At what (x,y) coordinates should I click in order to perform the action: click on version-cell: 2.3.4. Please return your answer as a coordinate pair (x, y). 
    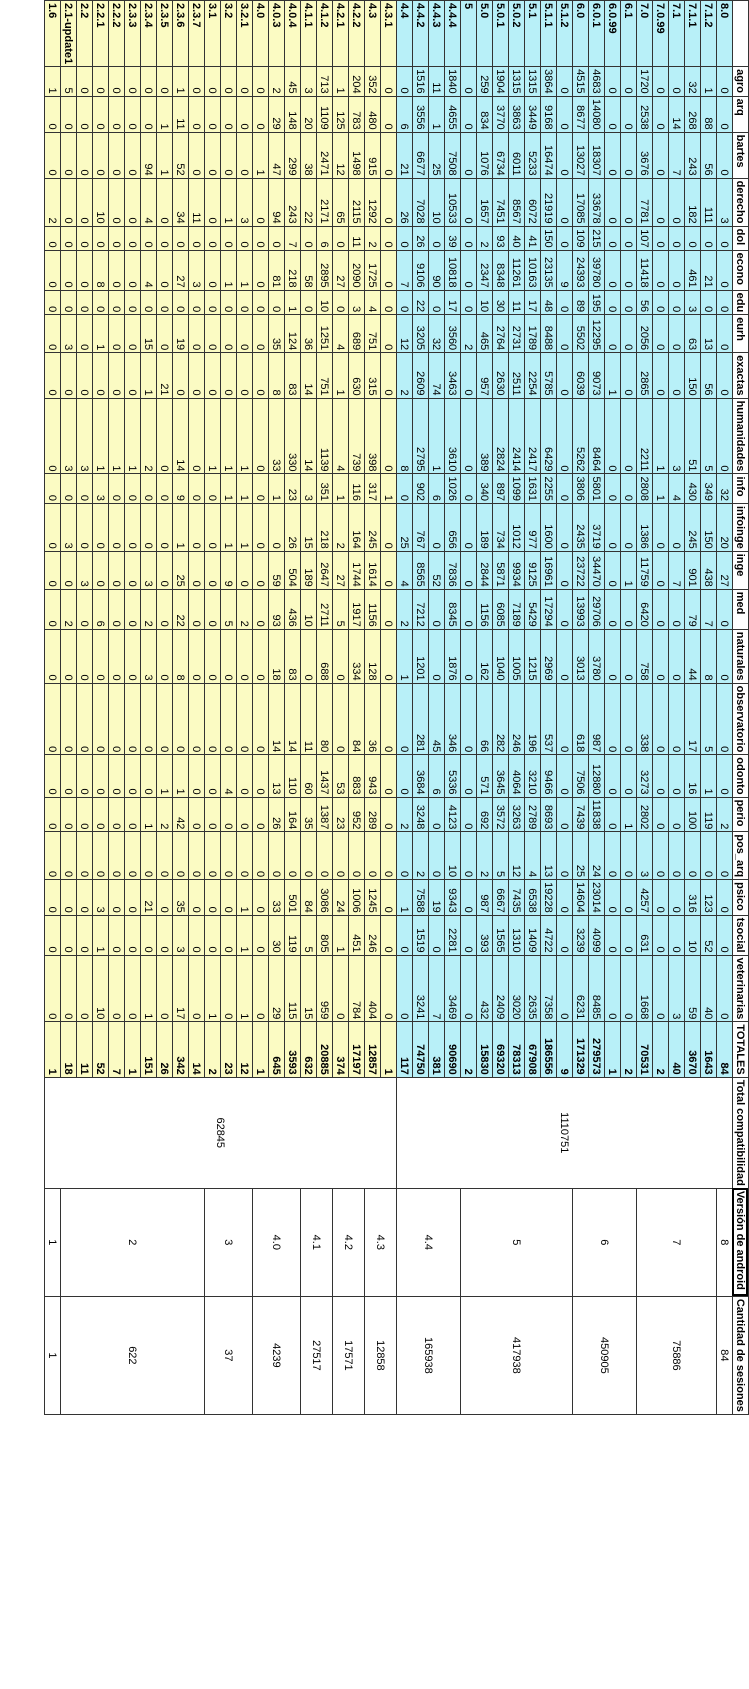
    Looking at the image, I should click on (148, 33).